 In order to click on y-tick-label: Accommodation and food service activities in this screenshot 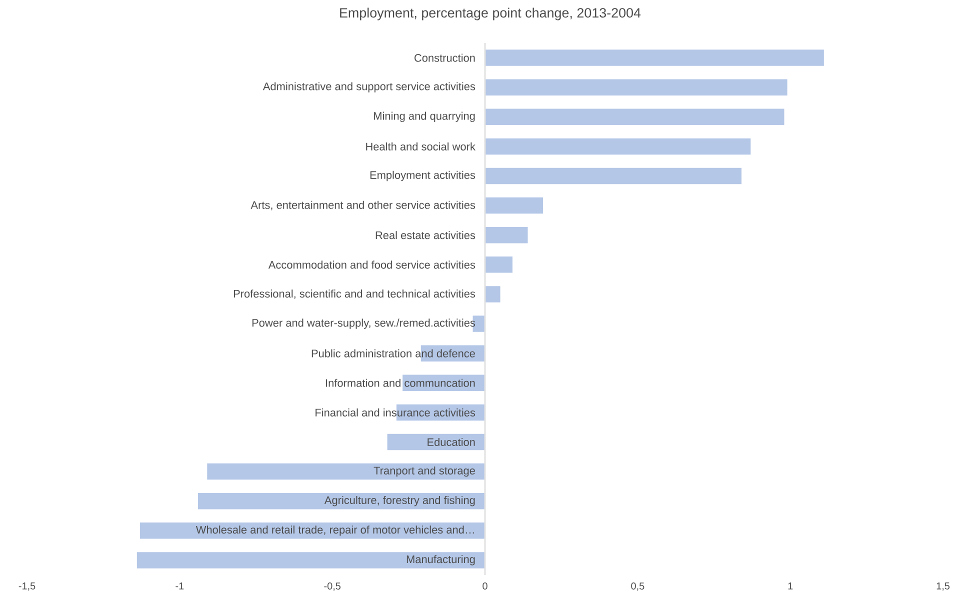, I will do `click(372, 264)`.